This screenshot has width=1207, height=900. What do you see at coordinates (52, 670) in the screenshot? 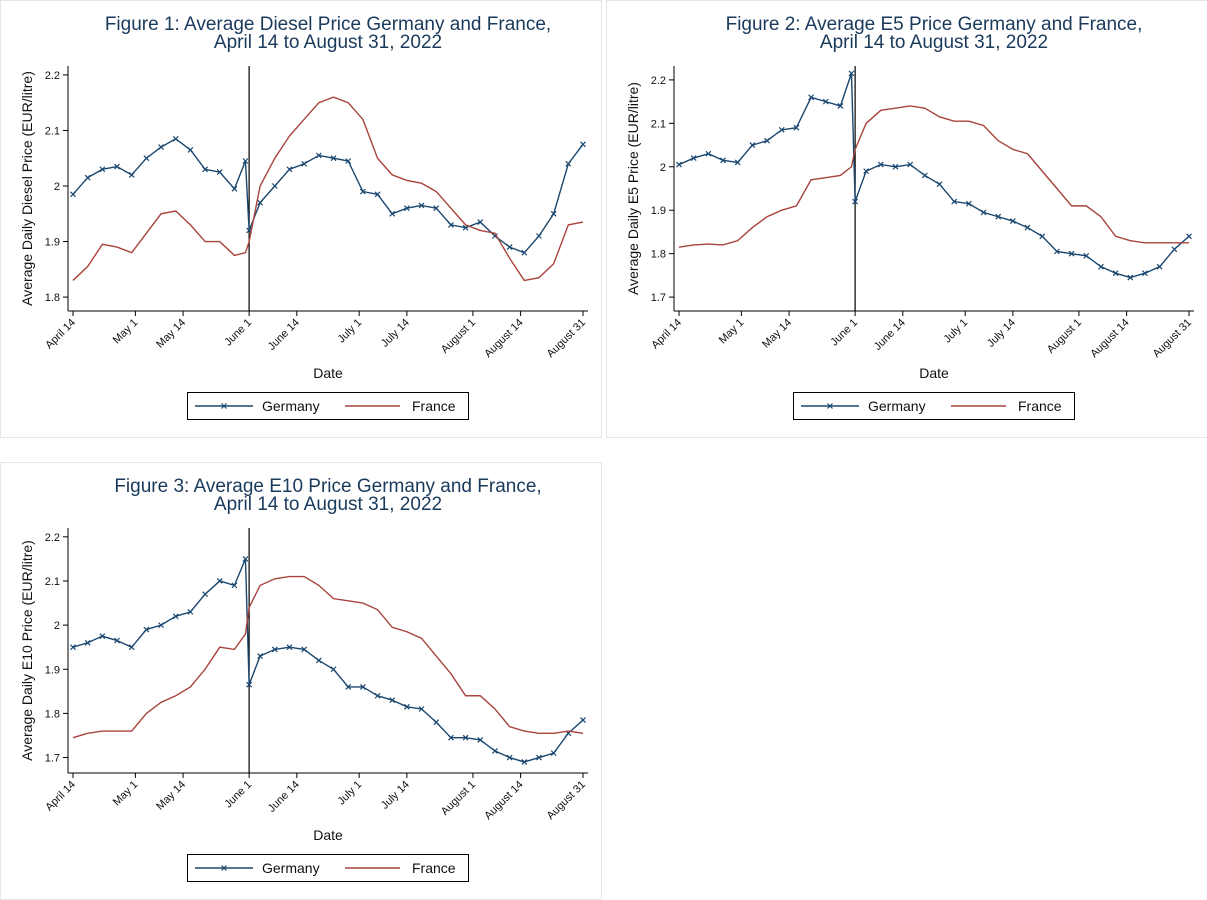
I see `y-tick-label: 1.9` at bounding box center [52, 670].